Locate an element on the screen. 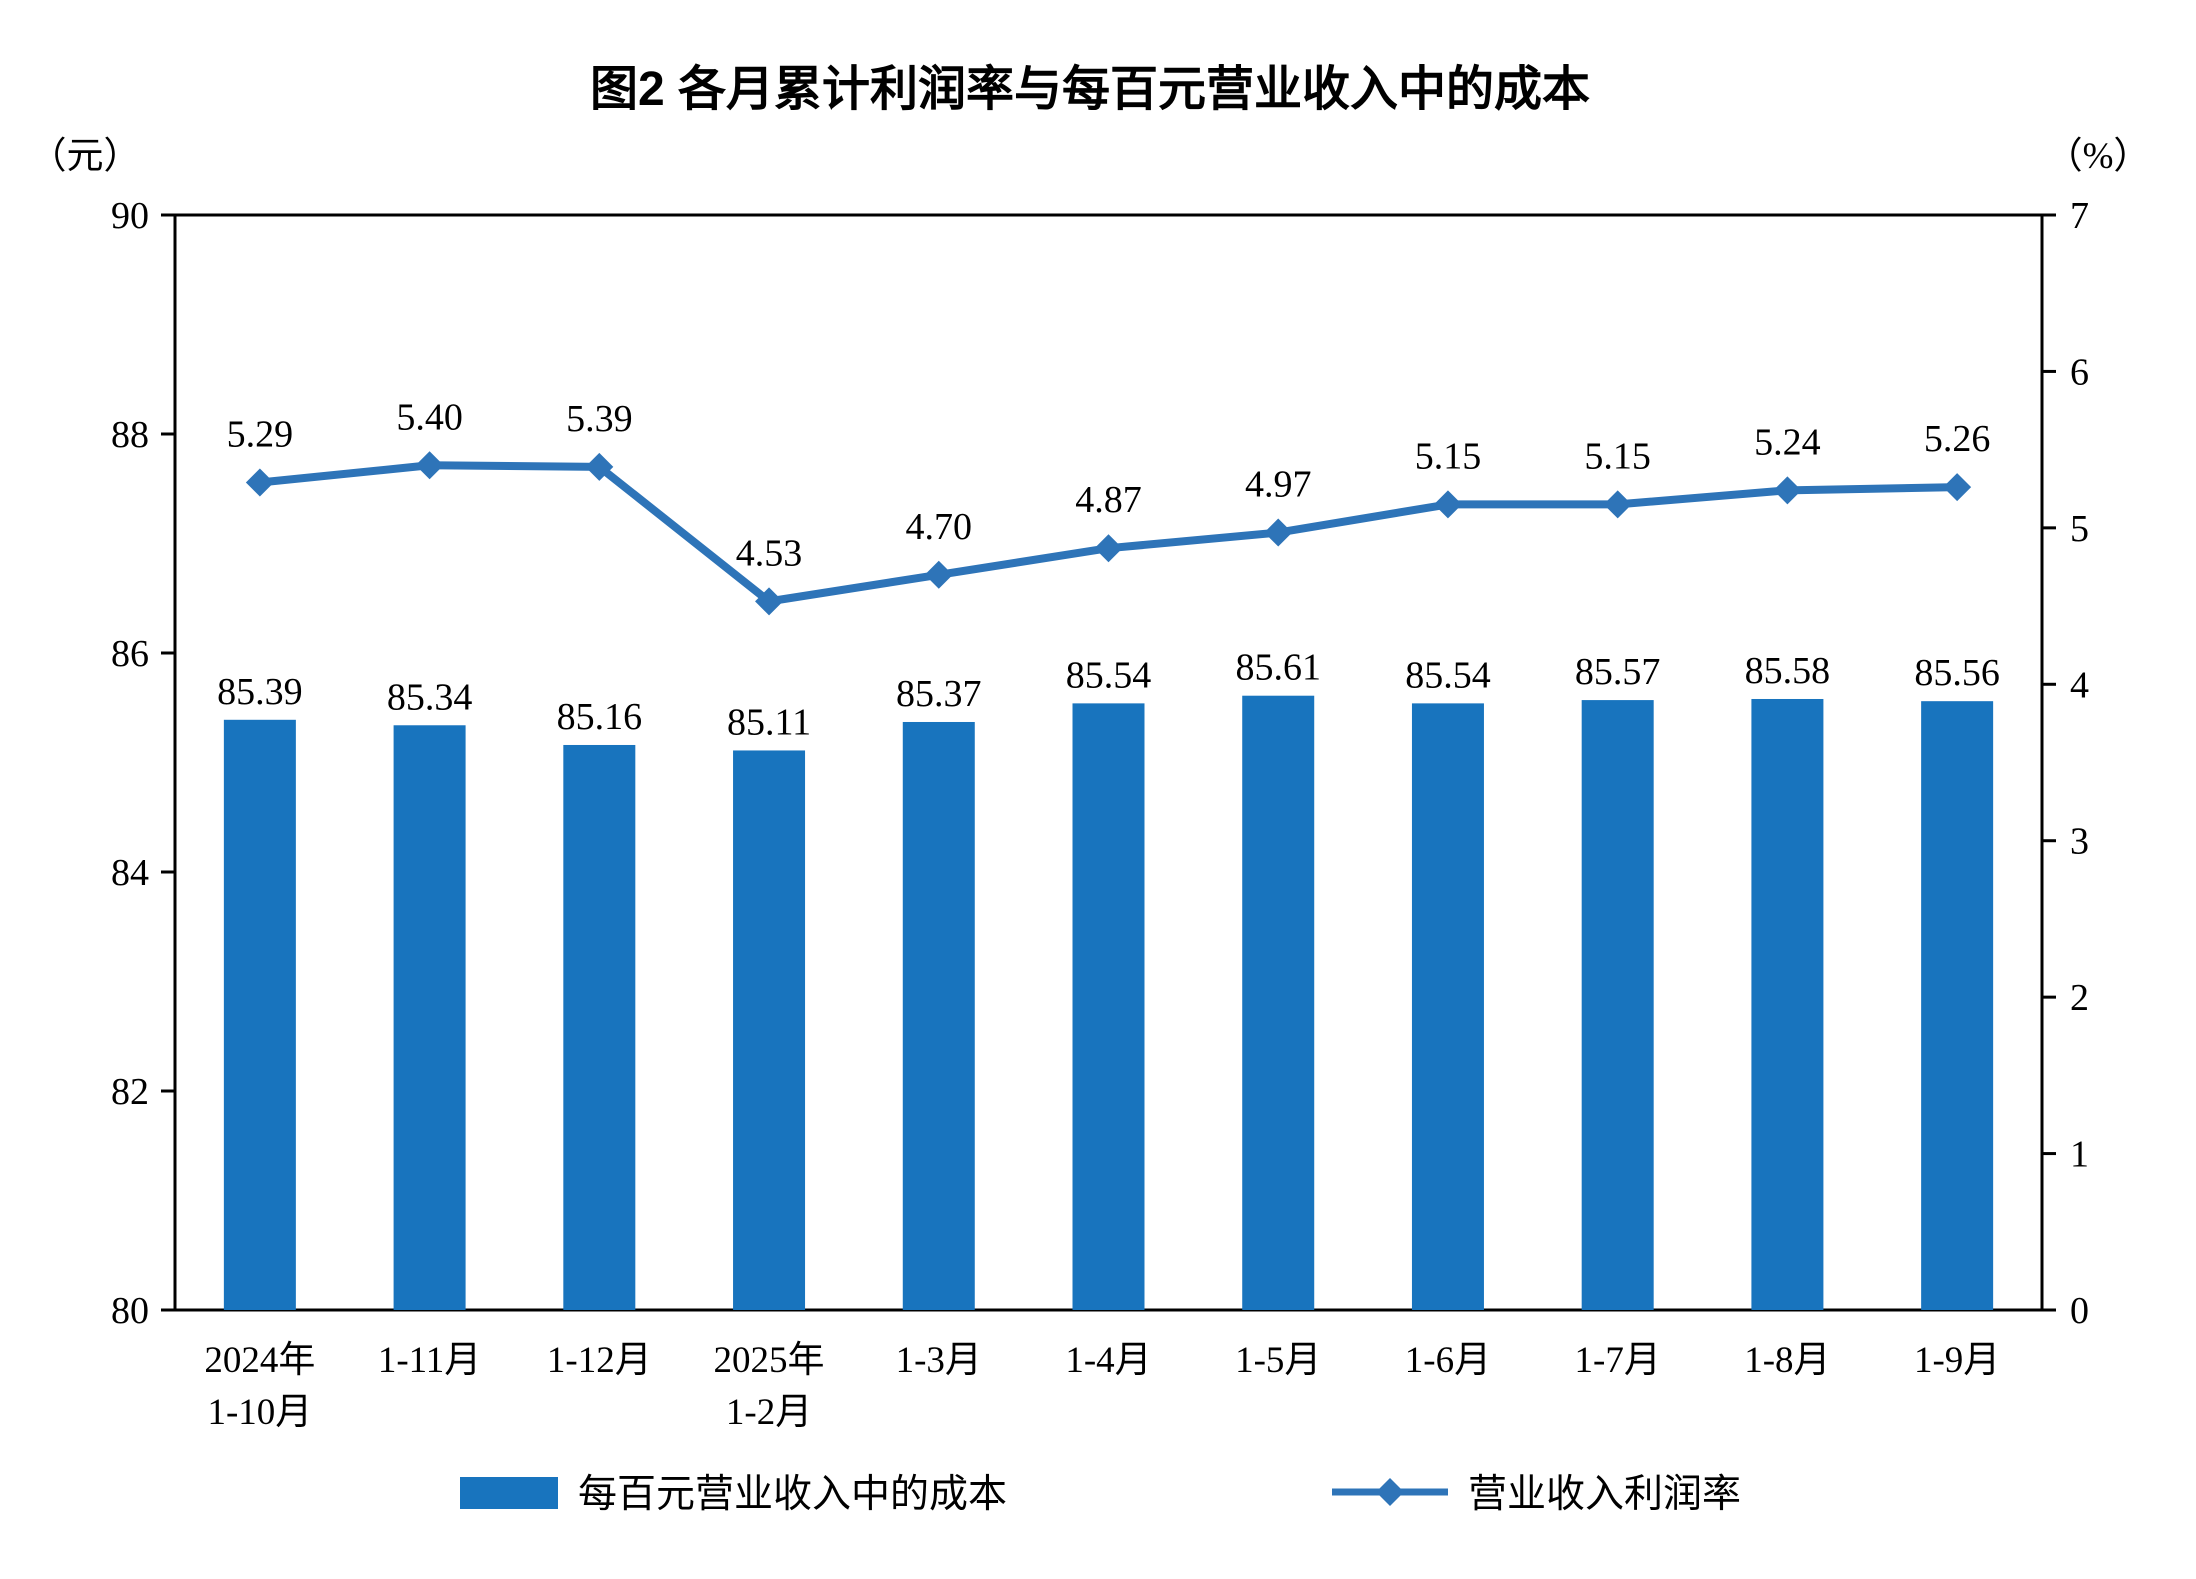  x-tick-label: 1-5月 is located at coordinates (1278, 1360).